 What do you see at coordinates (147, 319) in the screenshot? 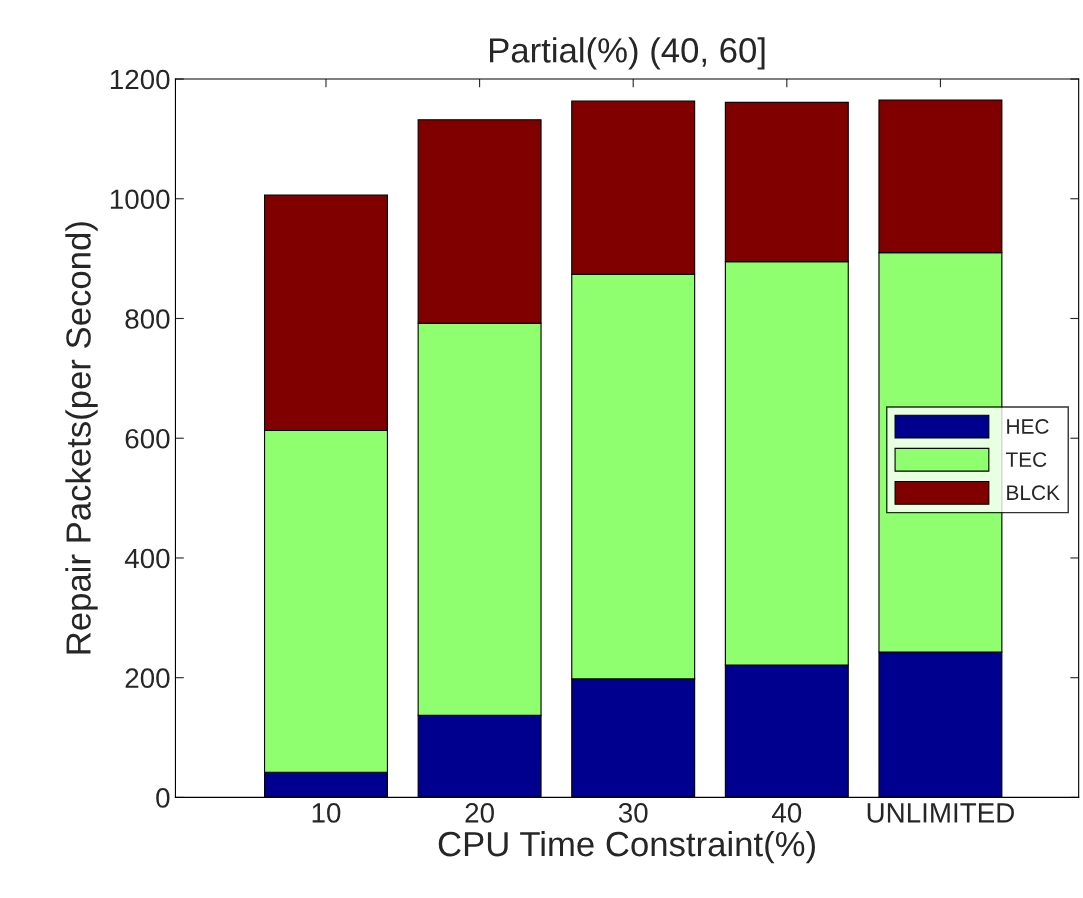
I see `y-tick-label: 800` at bounding box center [147, 319].